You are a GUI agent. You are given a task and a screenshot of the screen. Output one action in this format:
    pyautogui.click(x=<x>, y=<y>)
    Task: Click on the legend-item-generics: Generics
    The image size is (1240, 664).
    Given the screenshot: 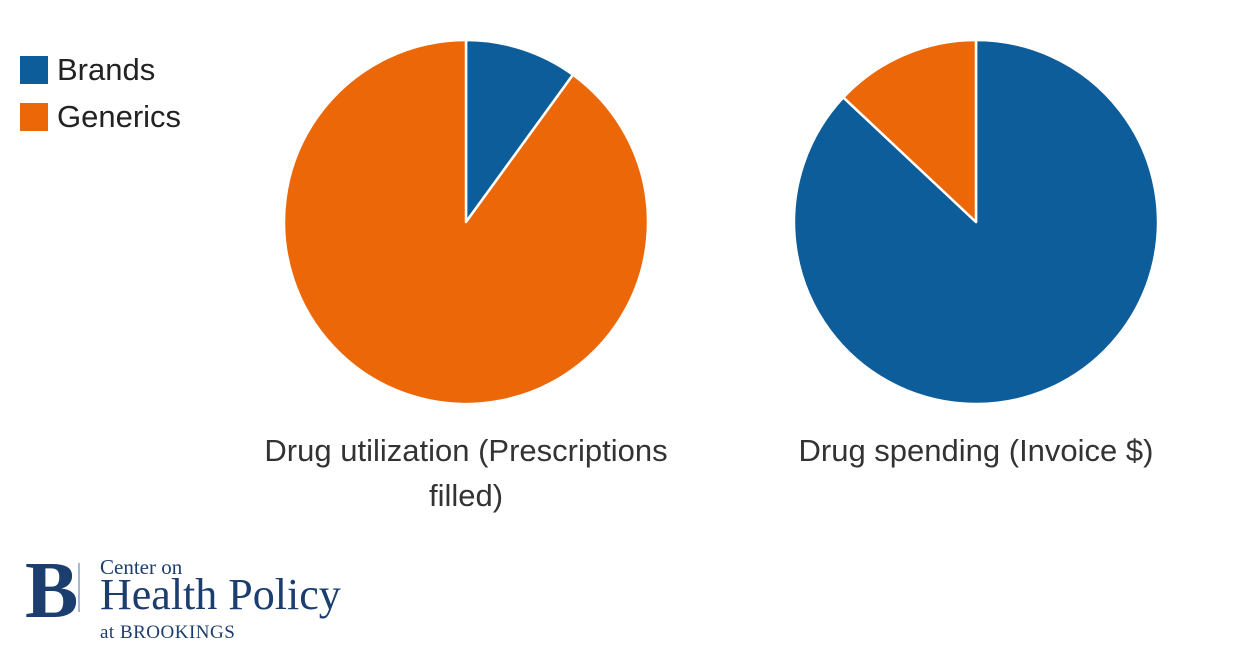 What is the action you would take?
    pyautogui.click(x=101, y=116)
    